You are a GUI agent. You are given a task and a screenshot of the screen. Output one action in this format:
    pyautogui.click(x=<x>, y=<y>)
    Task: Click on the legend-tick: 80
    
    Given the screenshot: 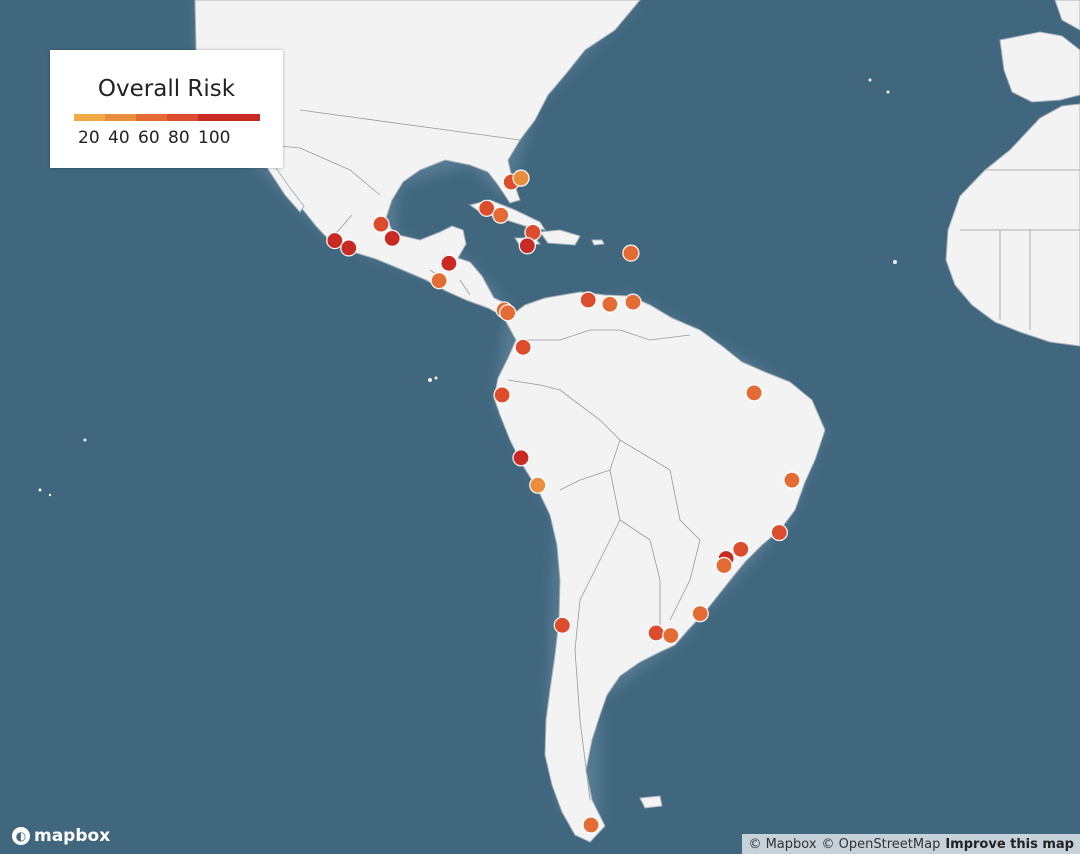 What is the action you would take?
    pyautogui.click(x=179, y=138)
    